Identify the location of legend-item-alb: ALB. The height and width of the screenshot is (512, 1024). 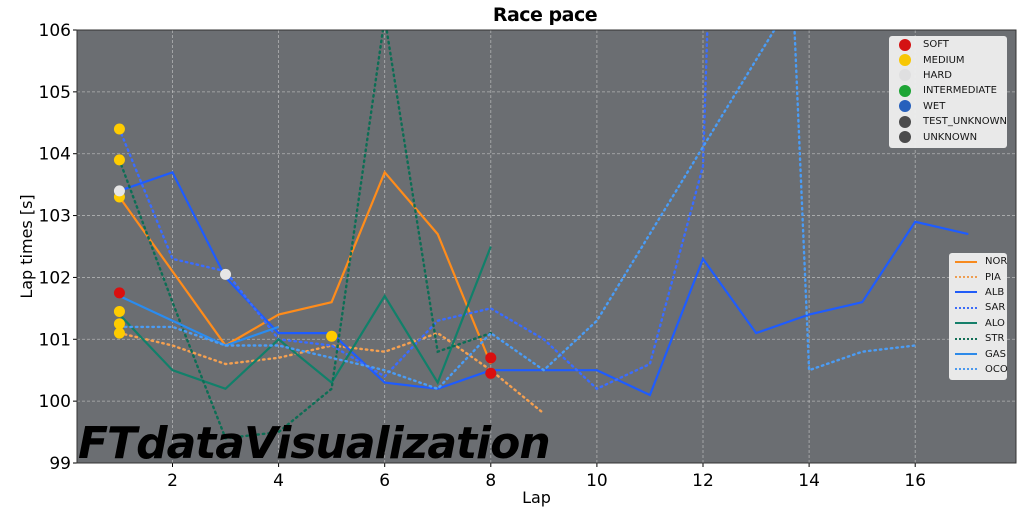
(978, 292).